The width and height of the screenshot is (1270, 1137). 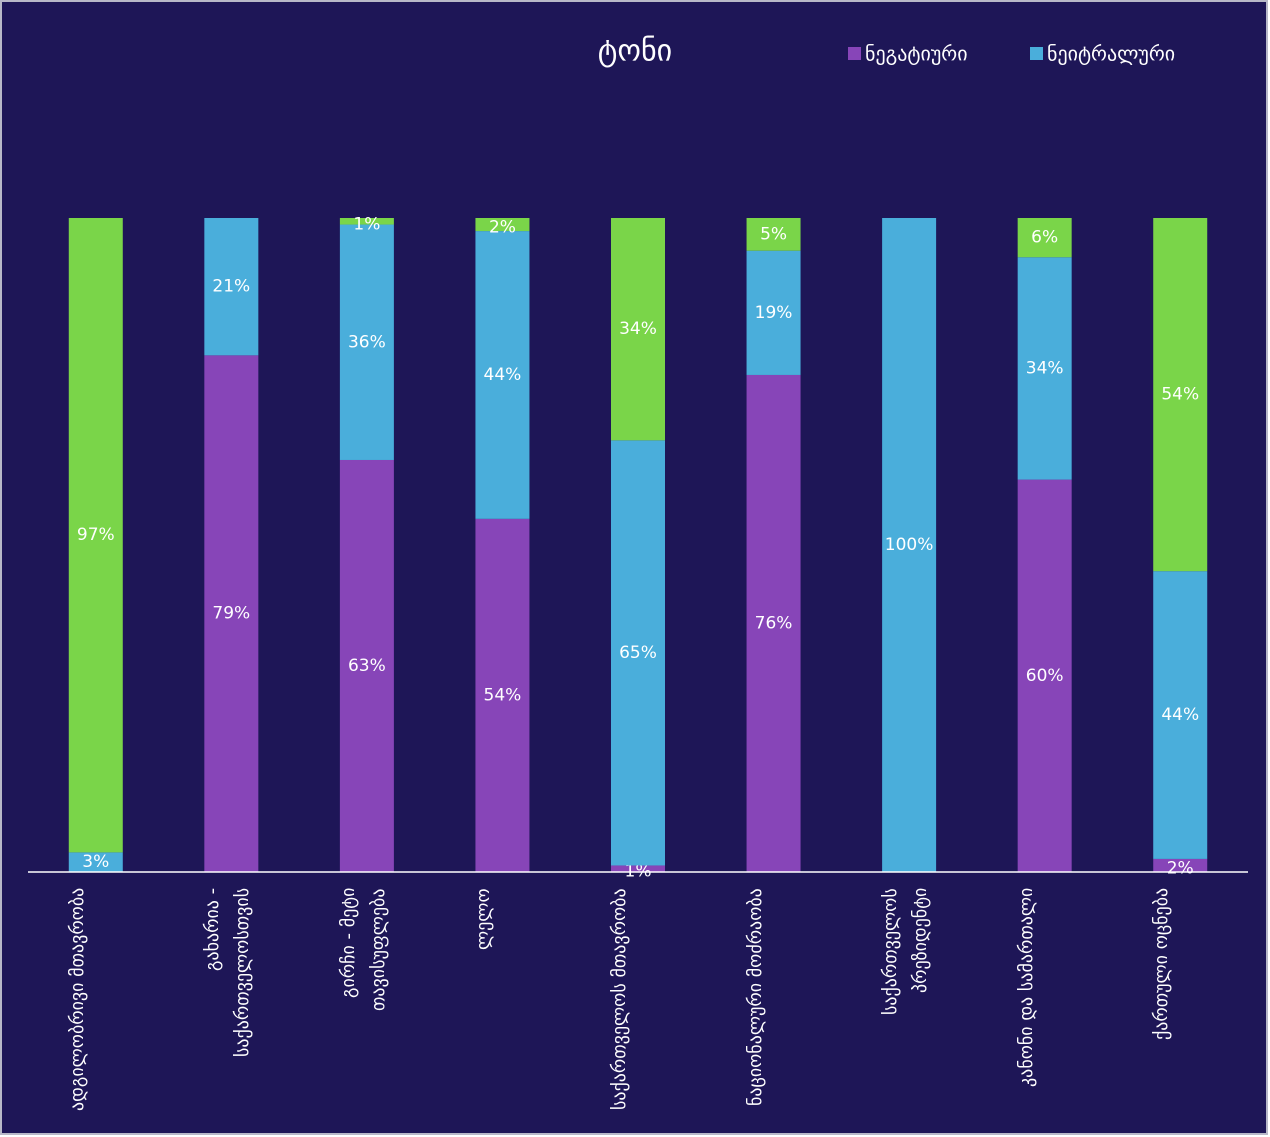 I want to click on x-tick-label: ნაციონალური მოძრაობა, so click(x=755, y=997).